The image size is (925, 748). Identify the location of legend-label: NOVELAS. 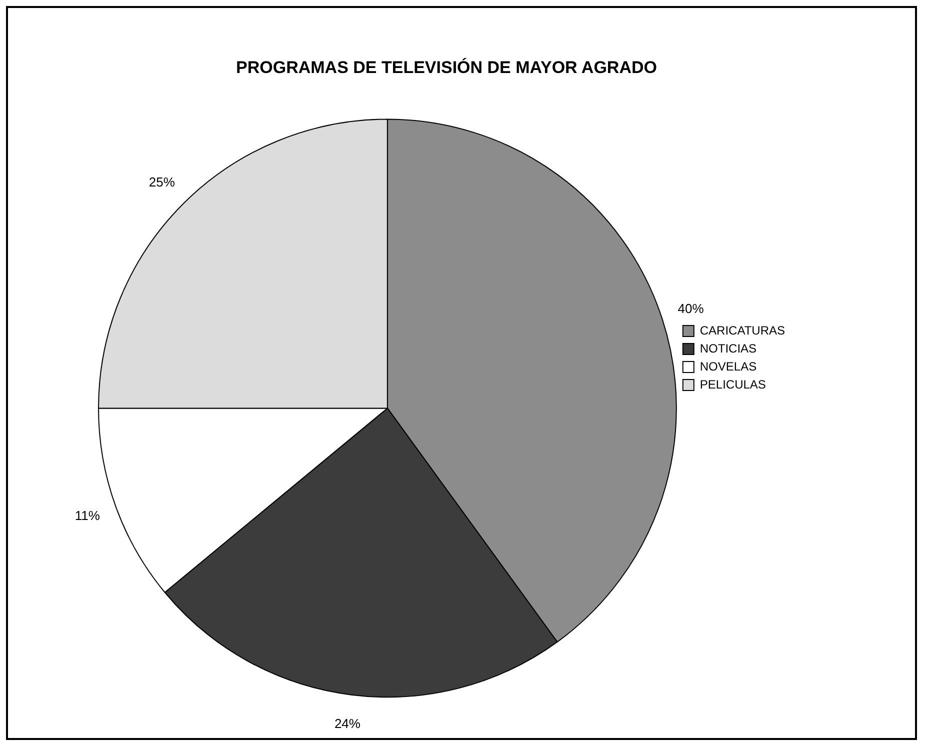
(728, 366).